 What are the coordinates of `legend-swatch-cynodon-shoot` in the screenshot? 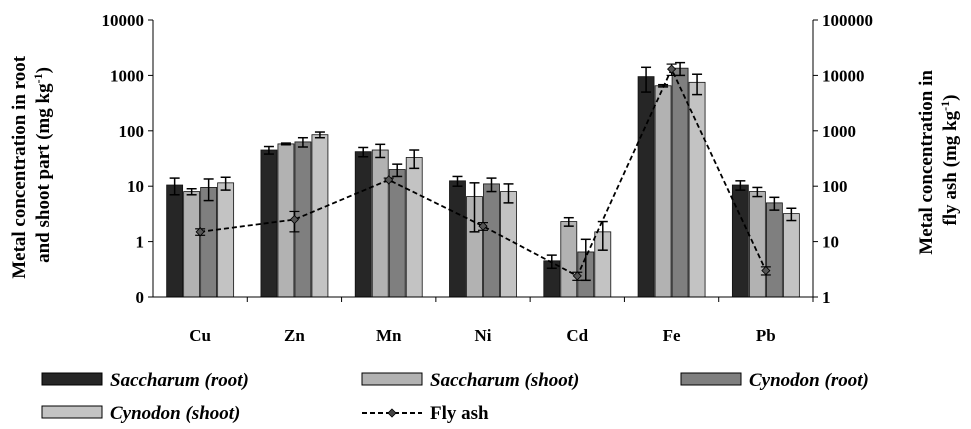 It's located at (72, 412).